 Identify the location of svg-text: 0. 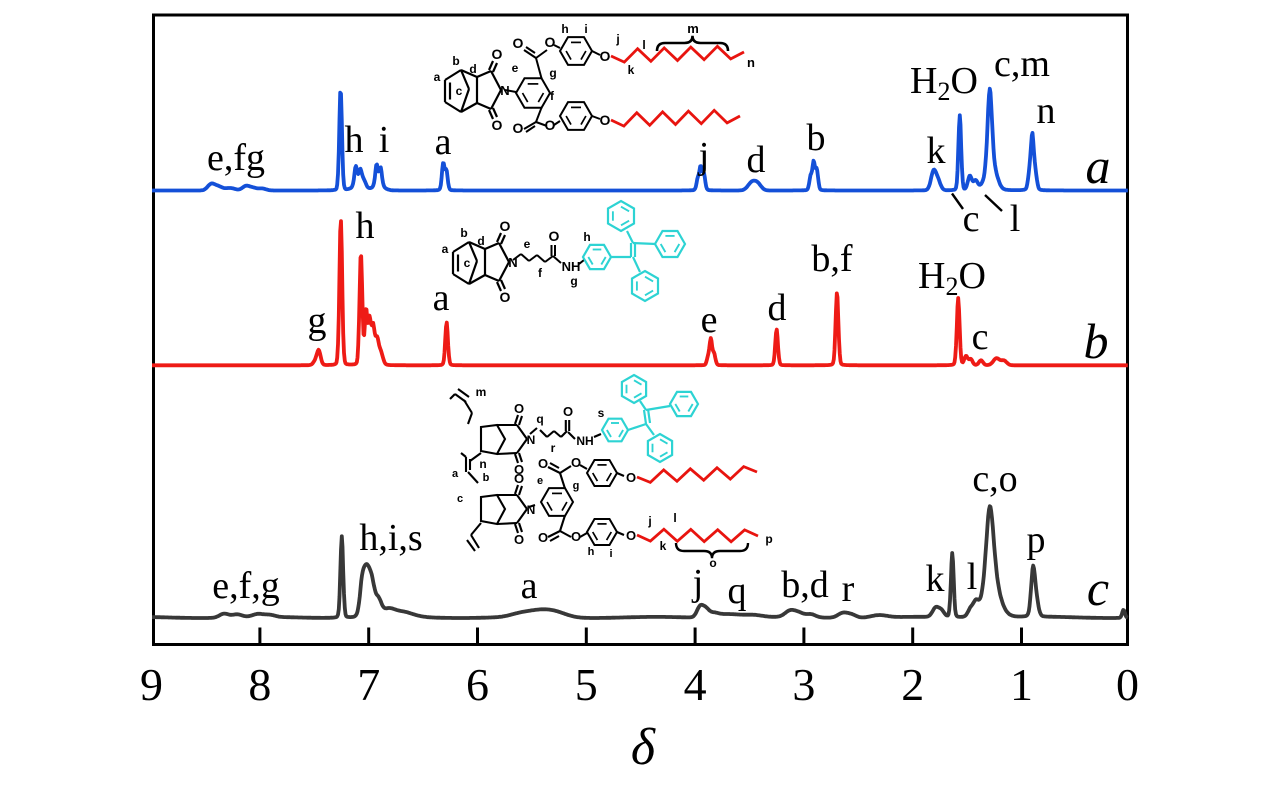
(1127, 684).